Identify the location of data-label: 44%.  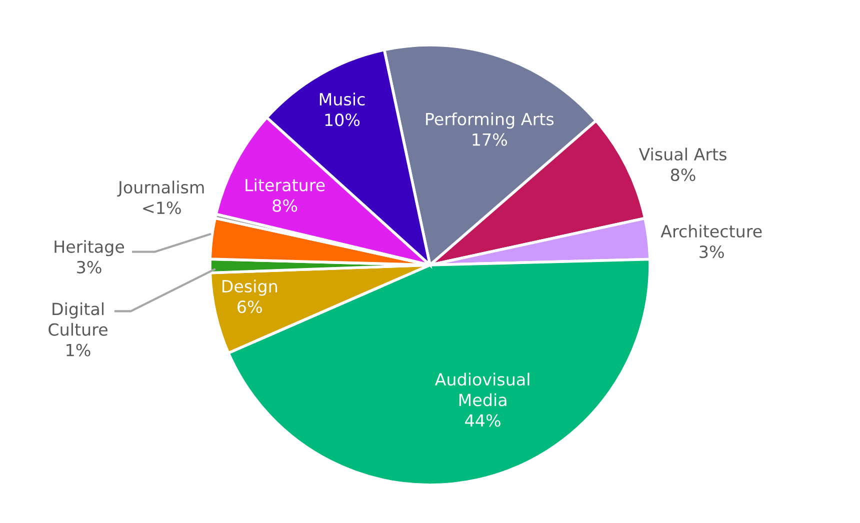
(482, 420).